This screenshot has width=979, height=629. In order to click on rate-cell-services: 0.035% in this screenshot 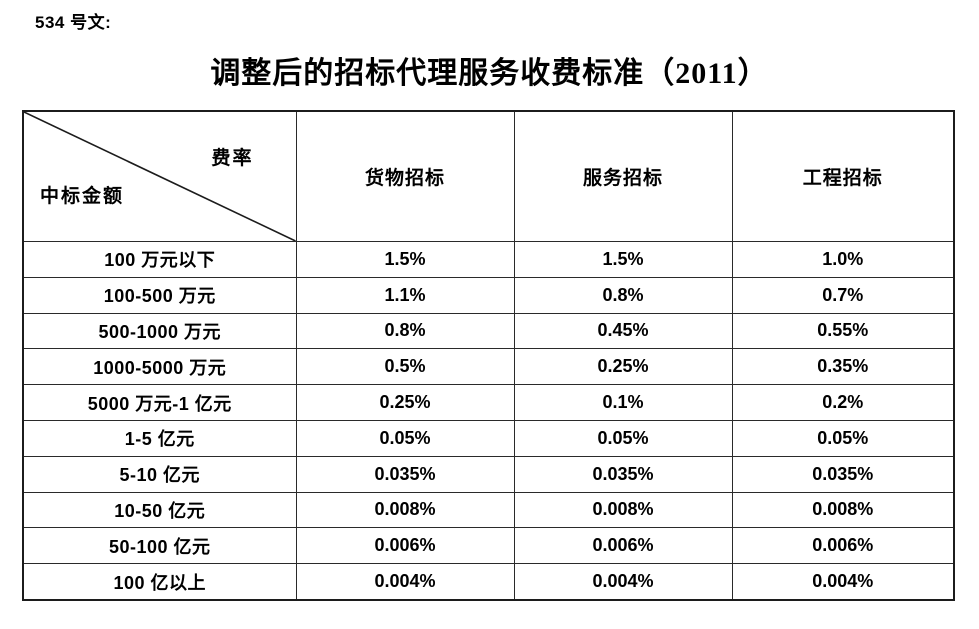, I will do `click(623, 474)`.